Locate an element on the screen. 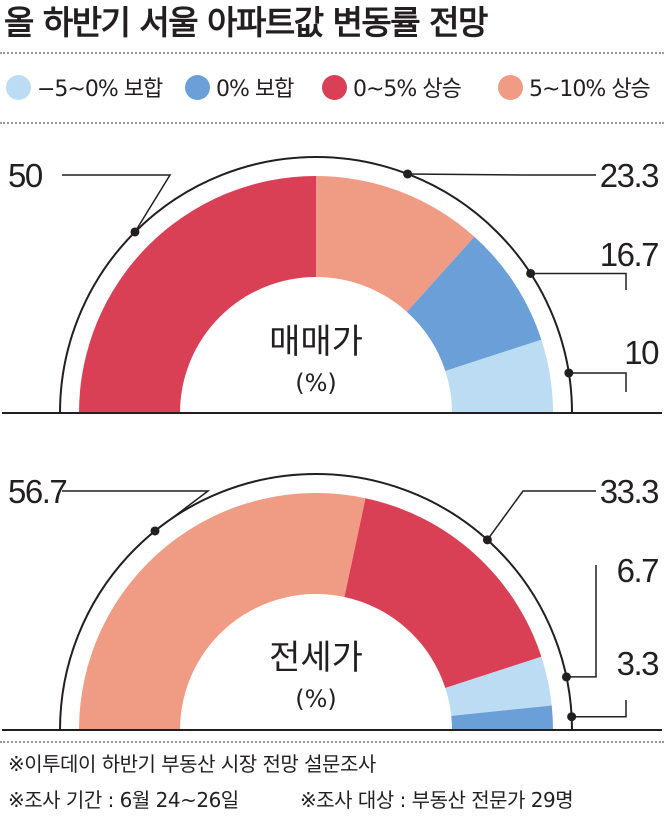 The width and height of the screenshot is (664, 816). legend-item: 0% 보합 is located at coordinates (239, 87).